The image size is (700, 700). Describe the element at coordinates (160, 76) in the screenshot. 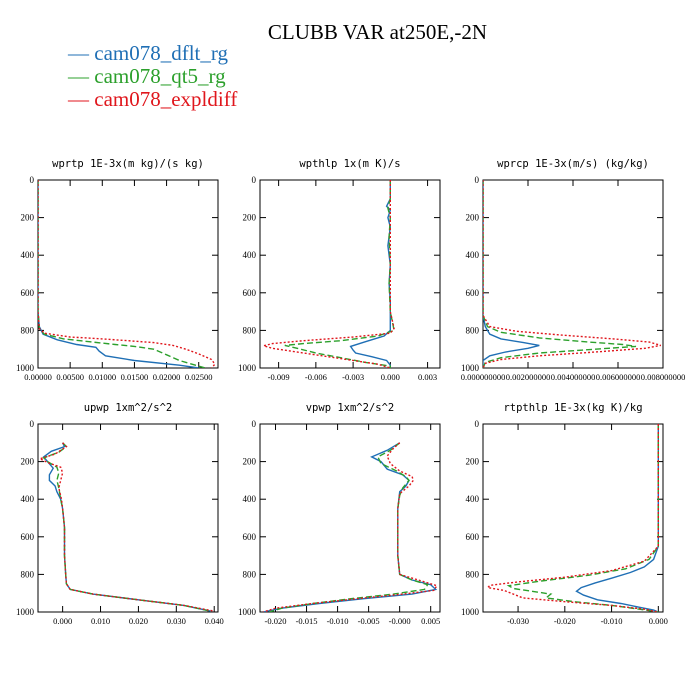

I see `legend-label-qt5: cam078_qt5_rg` at that location.